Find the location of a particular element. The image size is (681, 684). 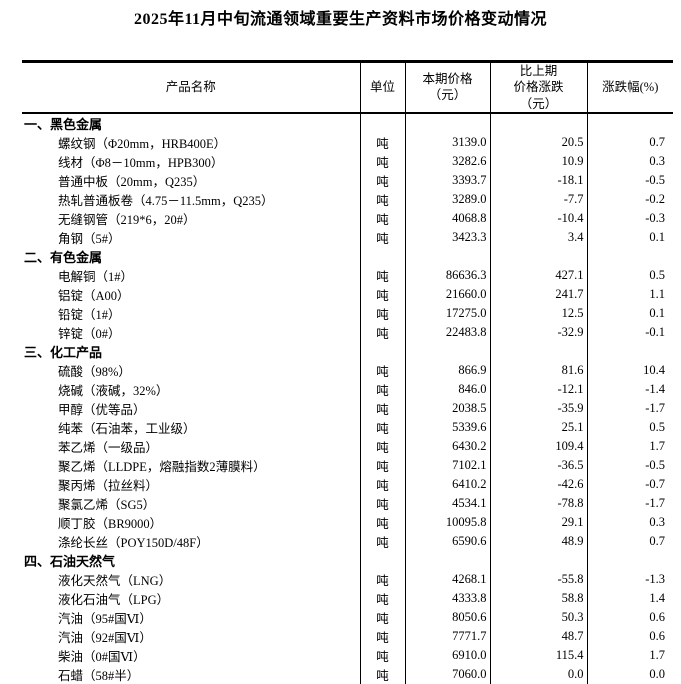

product-name: 普通中板（20mm，Q235） is located at coordinates (132, 181).